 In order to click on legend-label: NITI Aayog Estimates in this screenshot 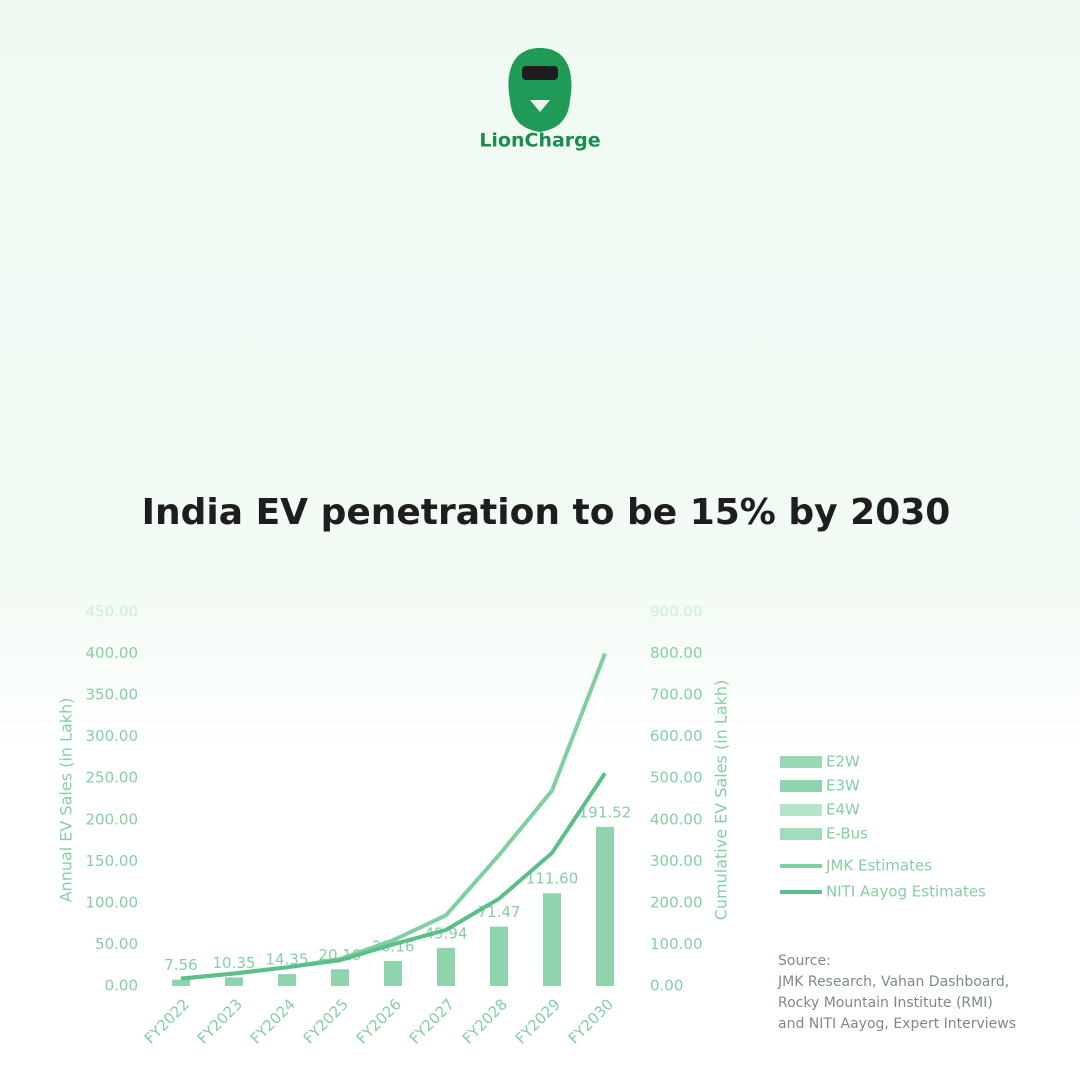, I will do `click(906, 892)`.